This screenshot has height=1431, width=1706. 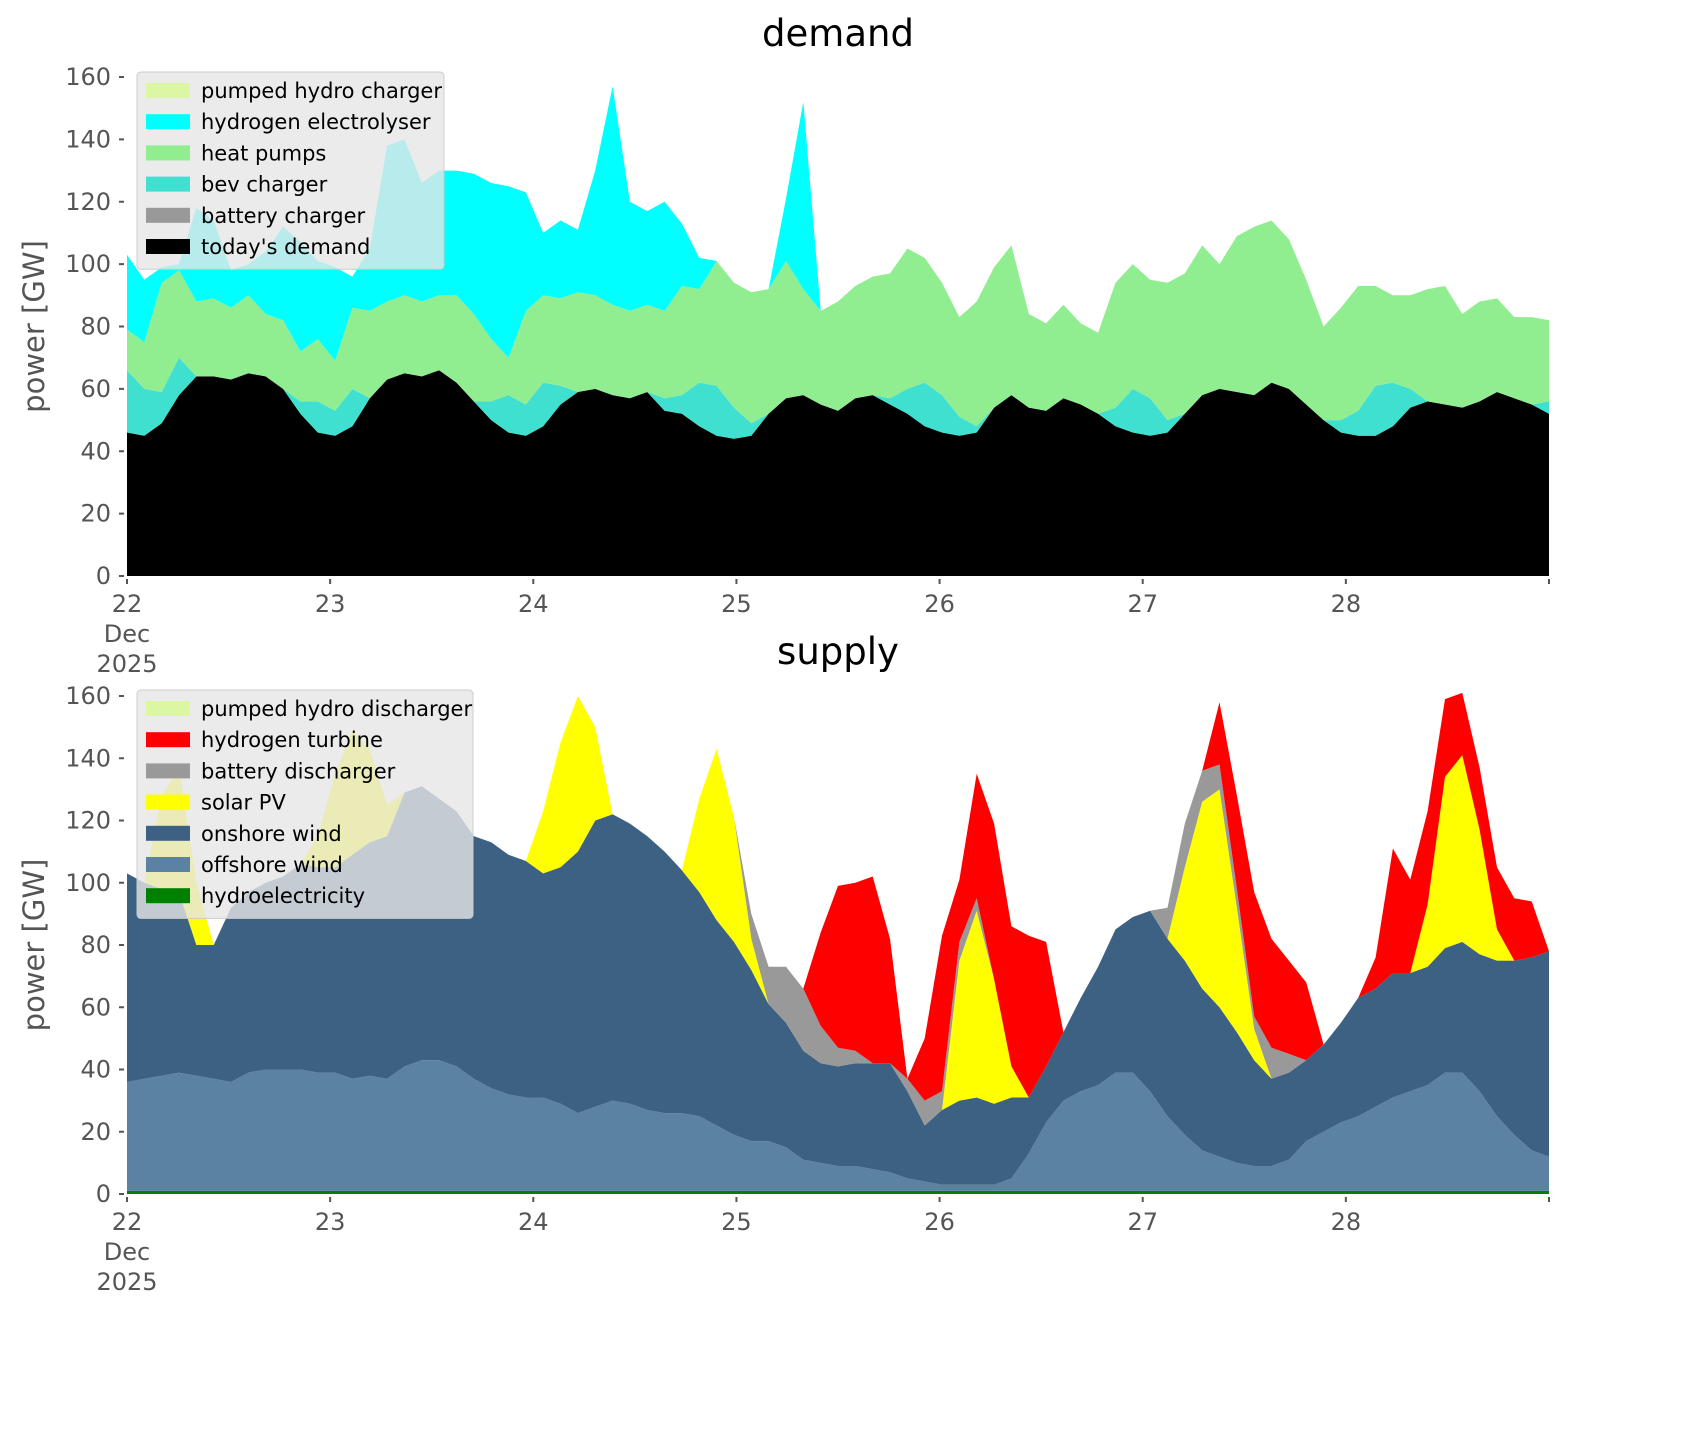 I want to click on legend-label: heat pumps, so click(x=263, y=153).